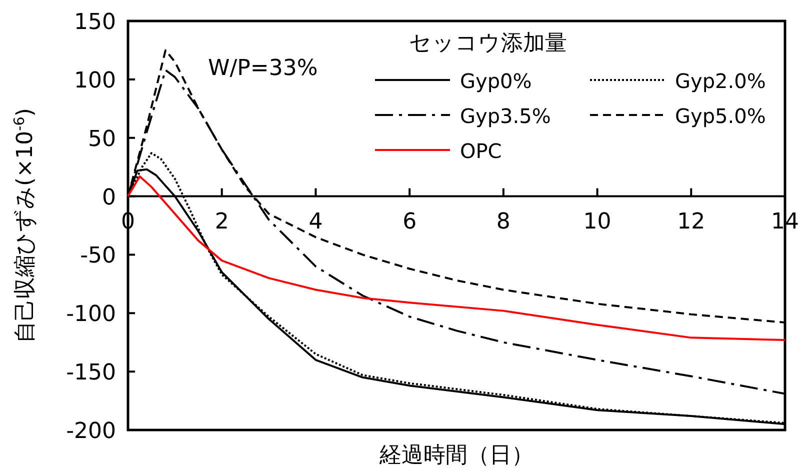  I want to click on x-axis-title: 経過時間（日）, so click(456, 455).